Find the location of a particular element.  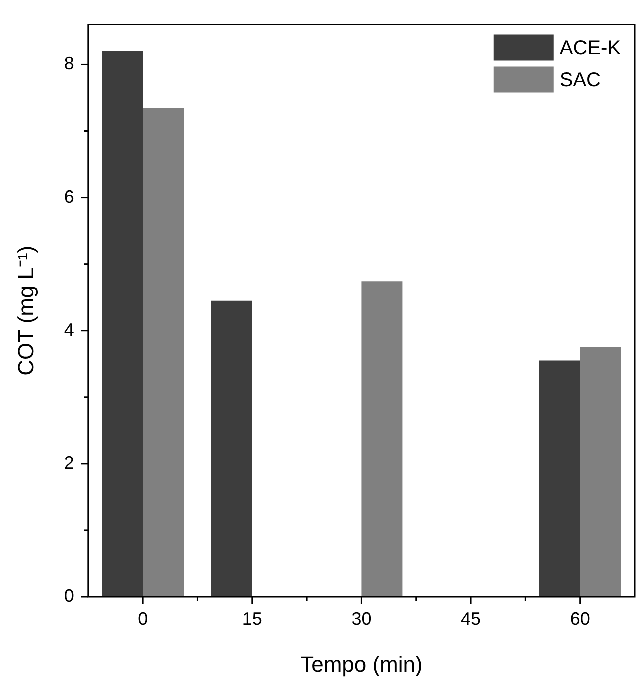

x-tick-label: 45 is located at coordinates (471, 618).